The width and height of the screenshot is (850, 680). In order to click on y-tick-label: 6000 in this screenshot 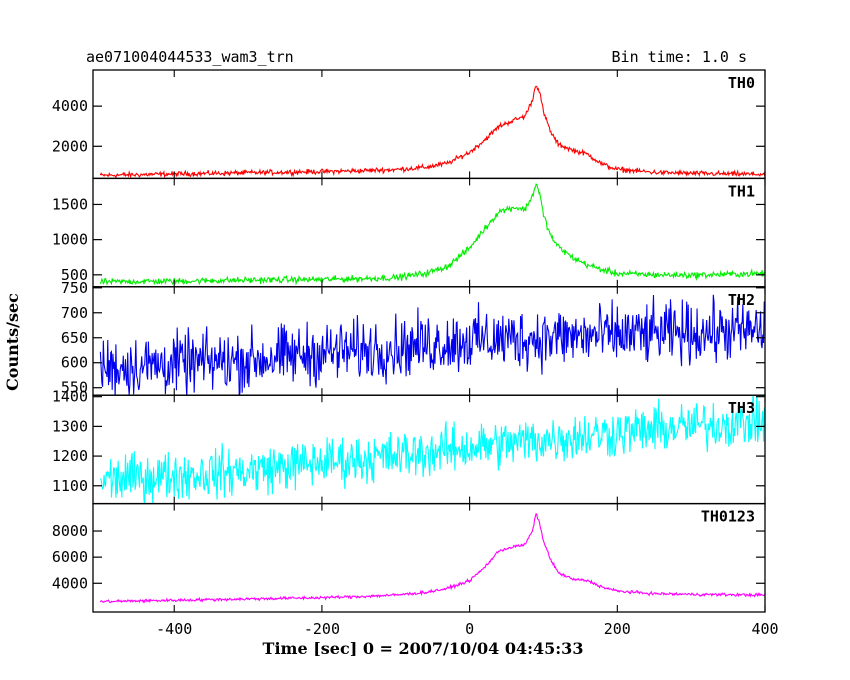, I will do `click(70, 557)`.